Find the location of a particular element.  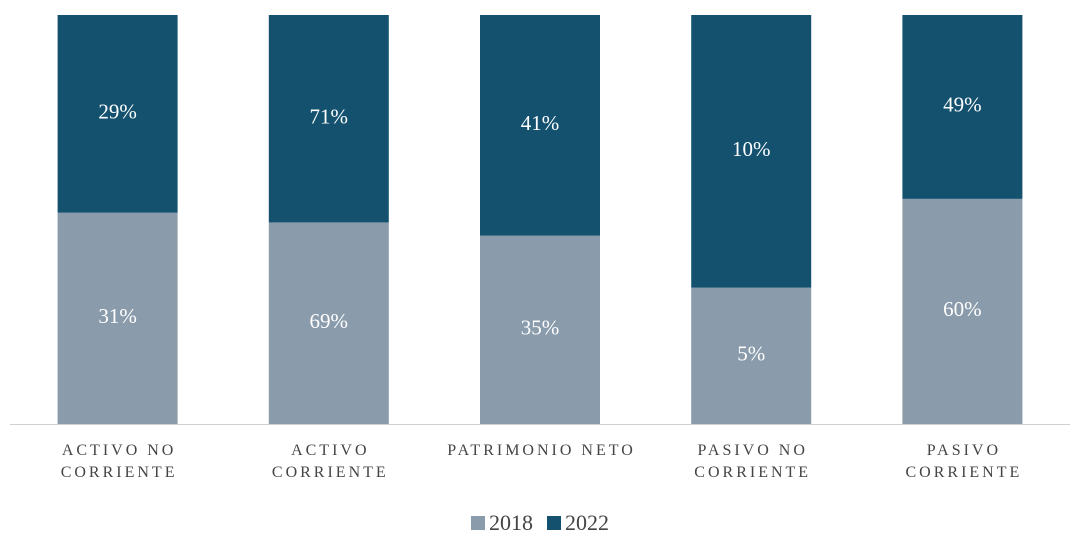

data-label: 5% is located at coordinates (751, 354).